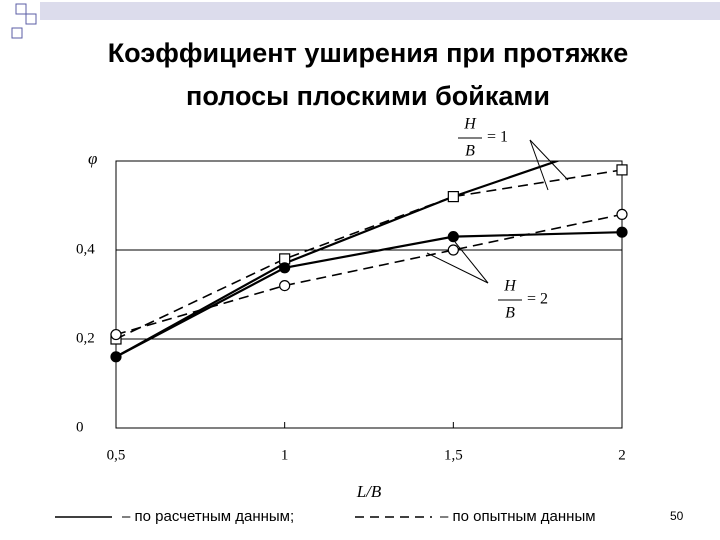 This screenshot has width=720, height=540. Describe the element at coordinates (453, 455) in the screenshot. I see `x-tick-label: 1,5` at that location.